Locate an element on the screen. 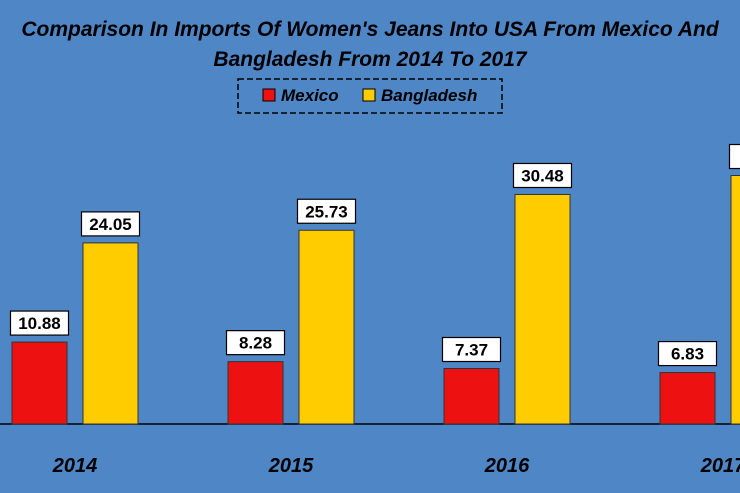 This screenshot has height=493, width=740. data-label-box-bangladesh-2015 is located at coordinates (326, 211).